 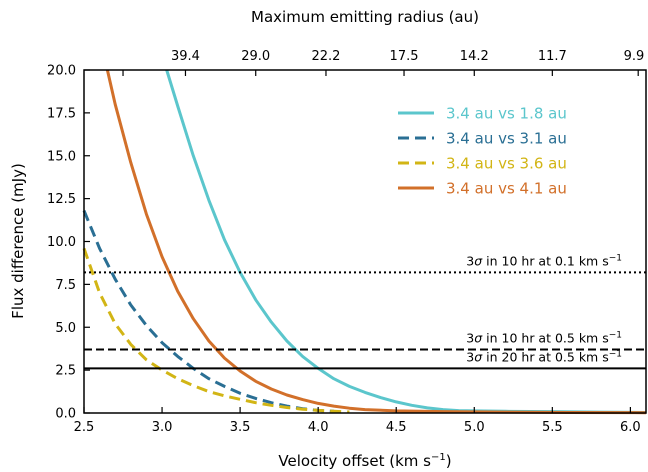 What do you see at coordinates (396, 427) in the screenshot?
I see `x-tick-label: 4.5` at bounding box center [396, 427].